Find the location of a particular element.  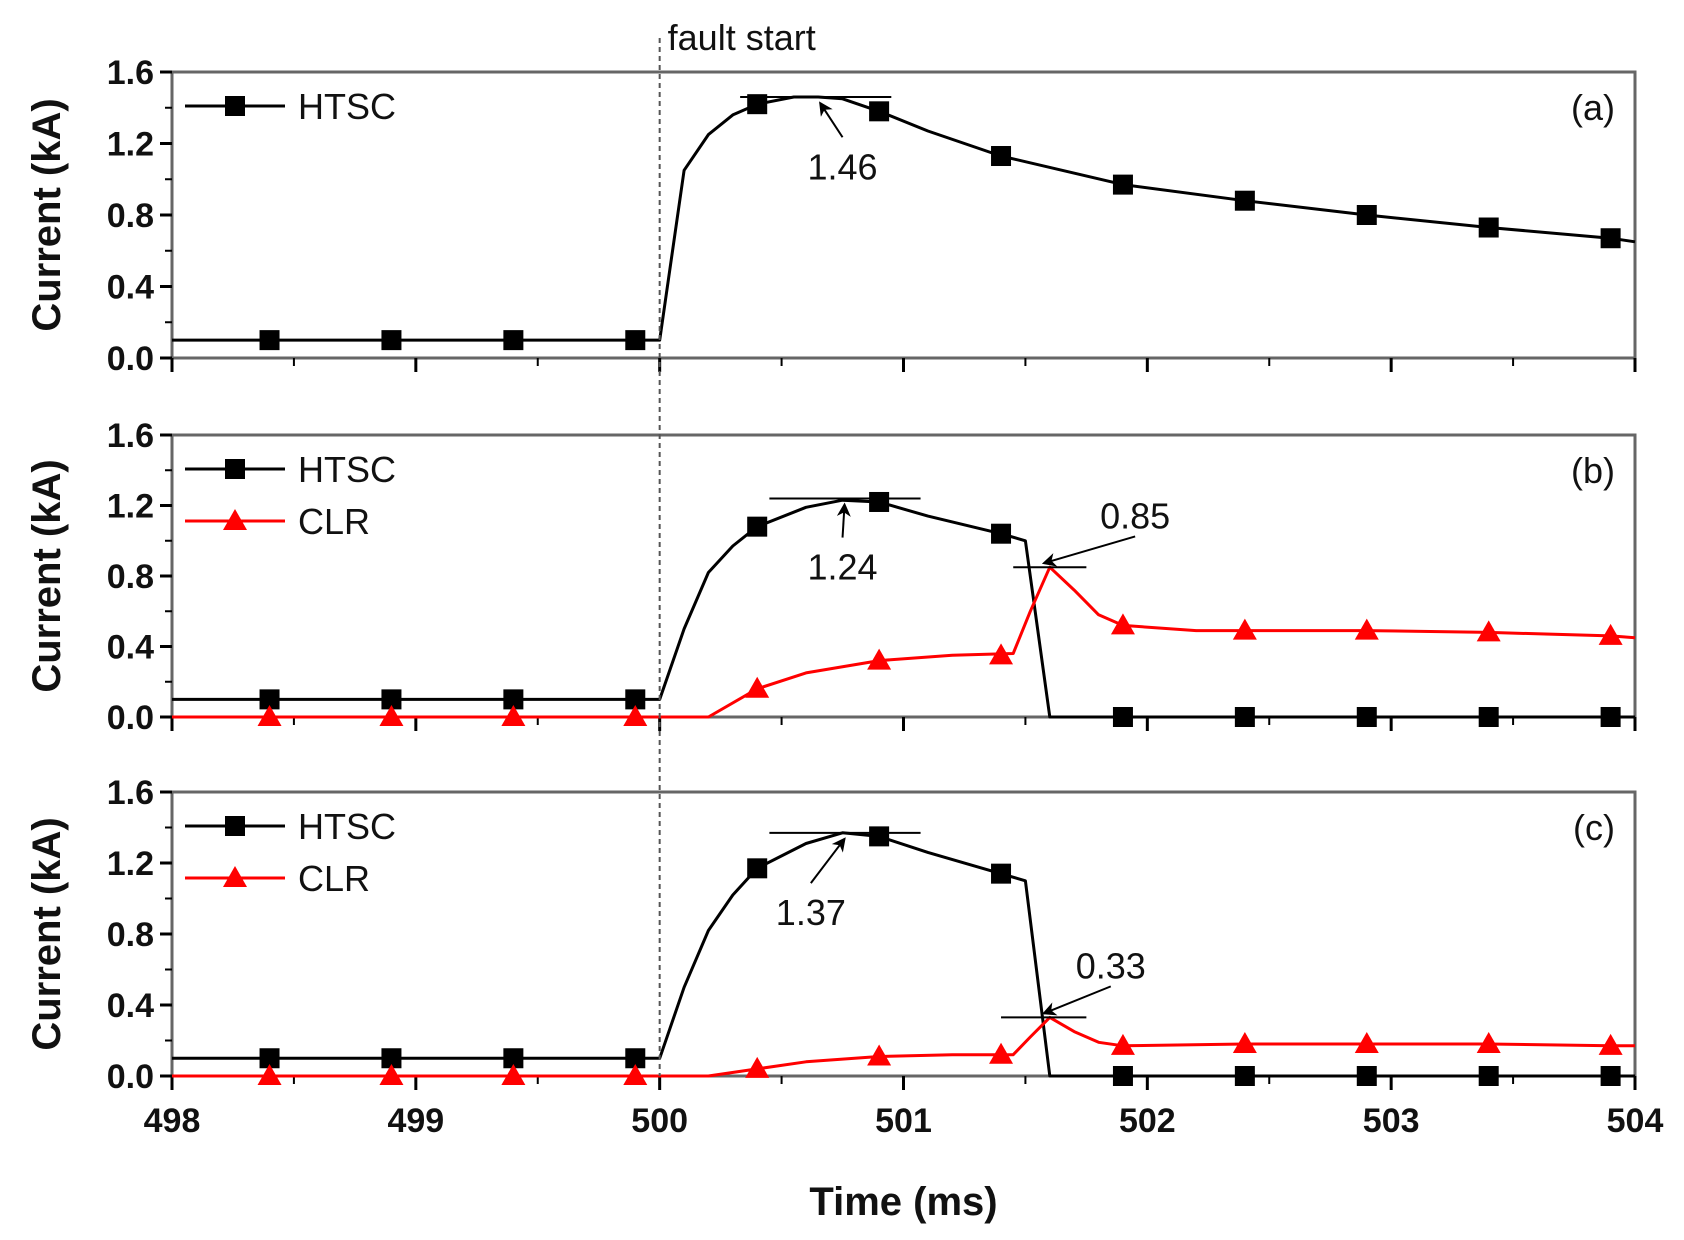

panel-b-legend-clr: CLR is located at coordinates (277, 521).